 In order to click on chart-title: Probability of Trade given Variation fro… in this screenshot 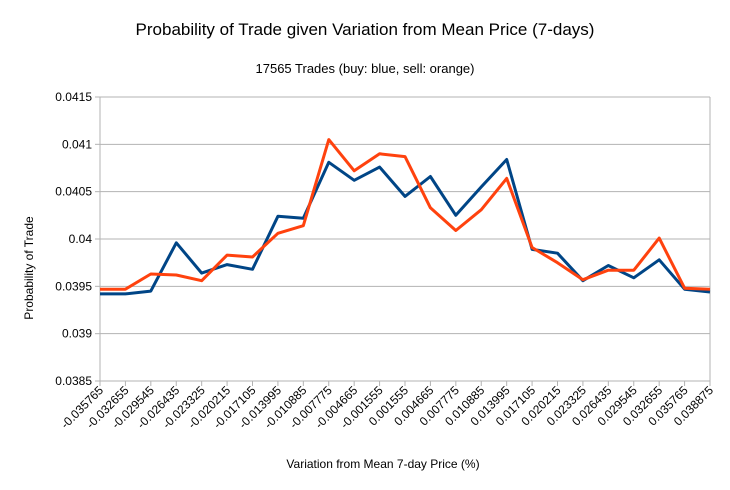, I will do `click(365, 29)`.